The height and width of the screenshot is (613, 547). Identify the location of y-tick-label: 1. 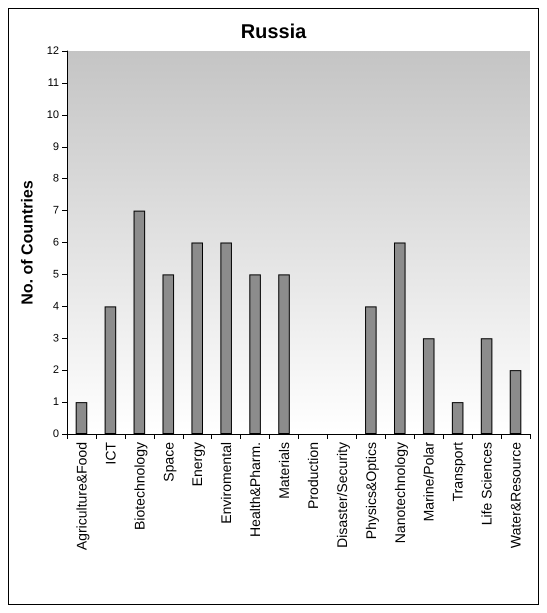
(55, 402).